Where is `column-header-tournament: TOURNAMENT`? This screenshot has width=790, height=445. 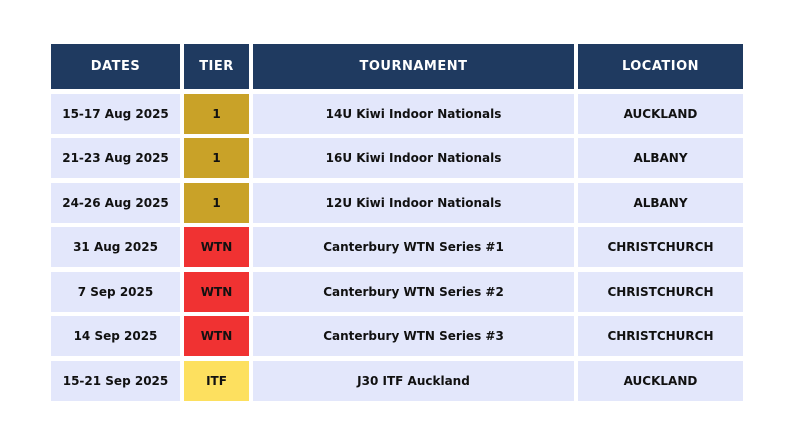
column-header-tournament: TOURNAMENT is located at coordinates (413, 66).